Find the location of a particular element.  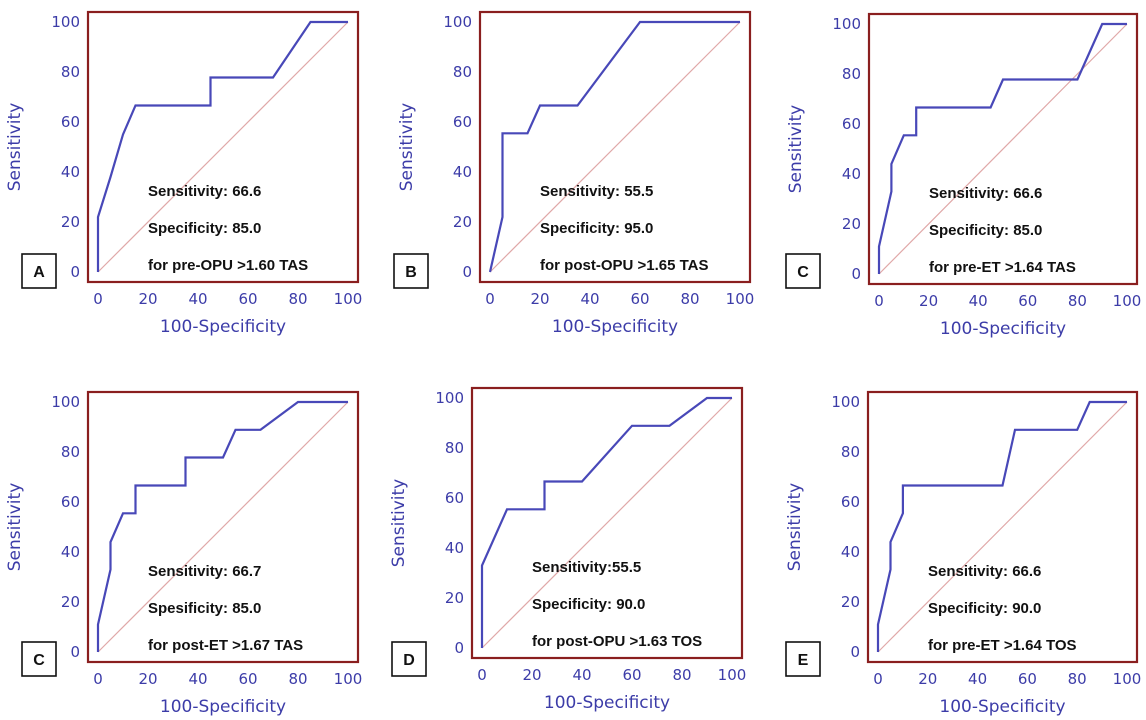

panel-label: B is located at coordinates (411, 272).